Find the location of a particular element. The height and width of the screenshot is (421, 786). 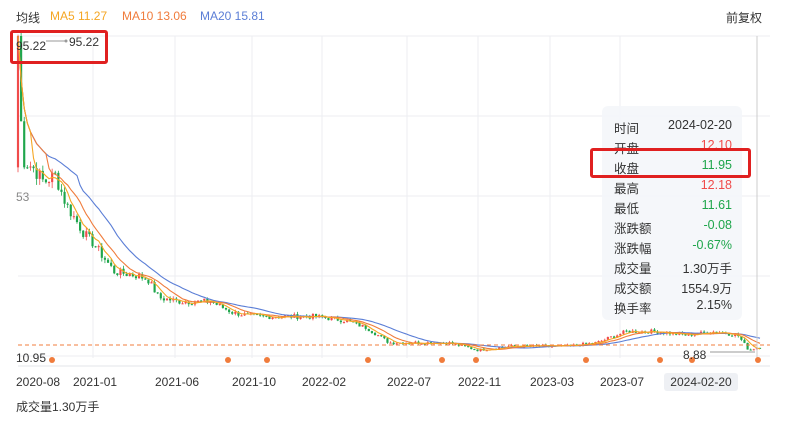

indicator-header: 均线 MA5 11.27 MA10 13.06 MA20 15.81 前复权 is located at coordinates (393, 15).